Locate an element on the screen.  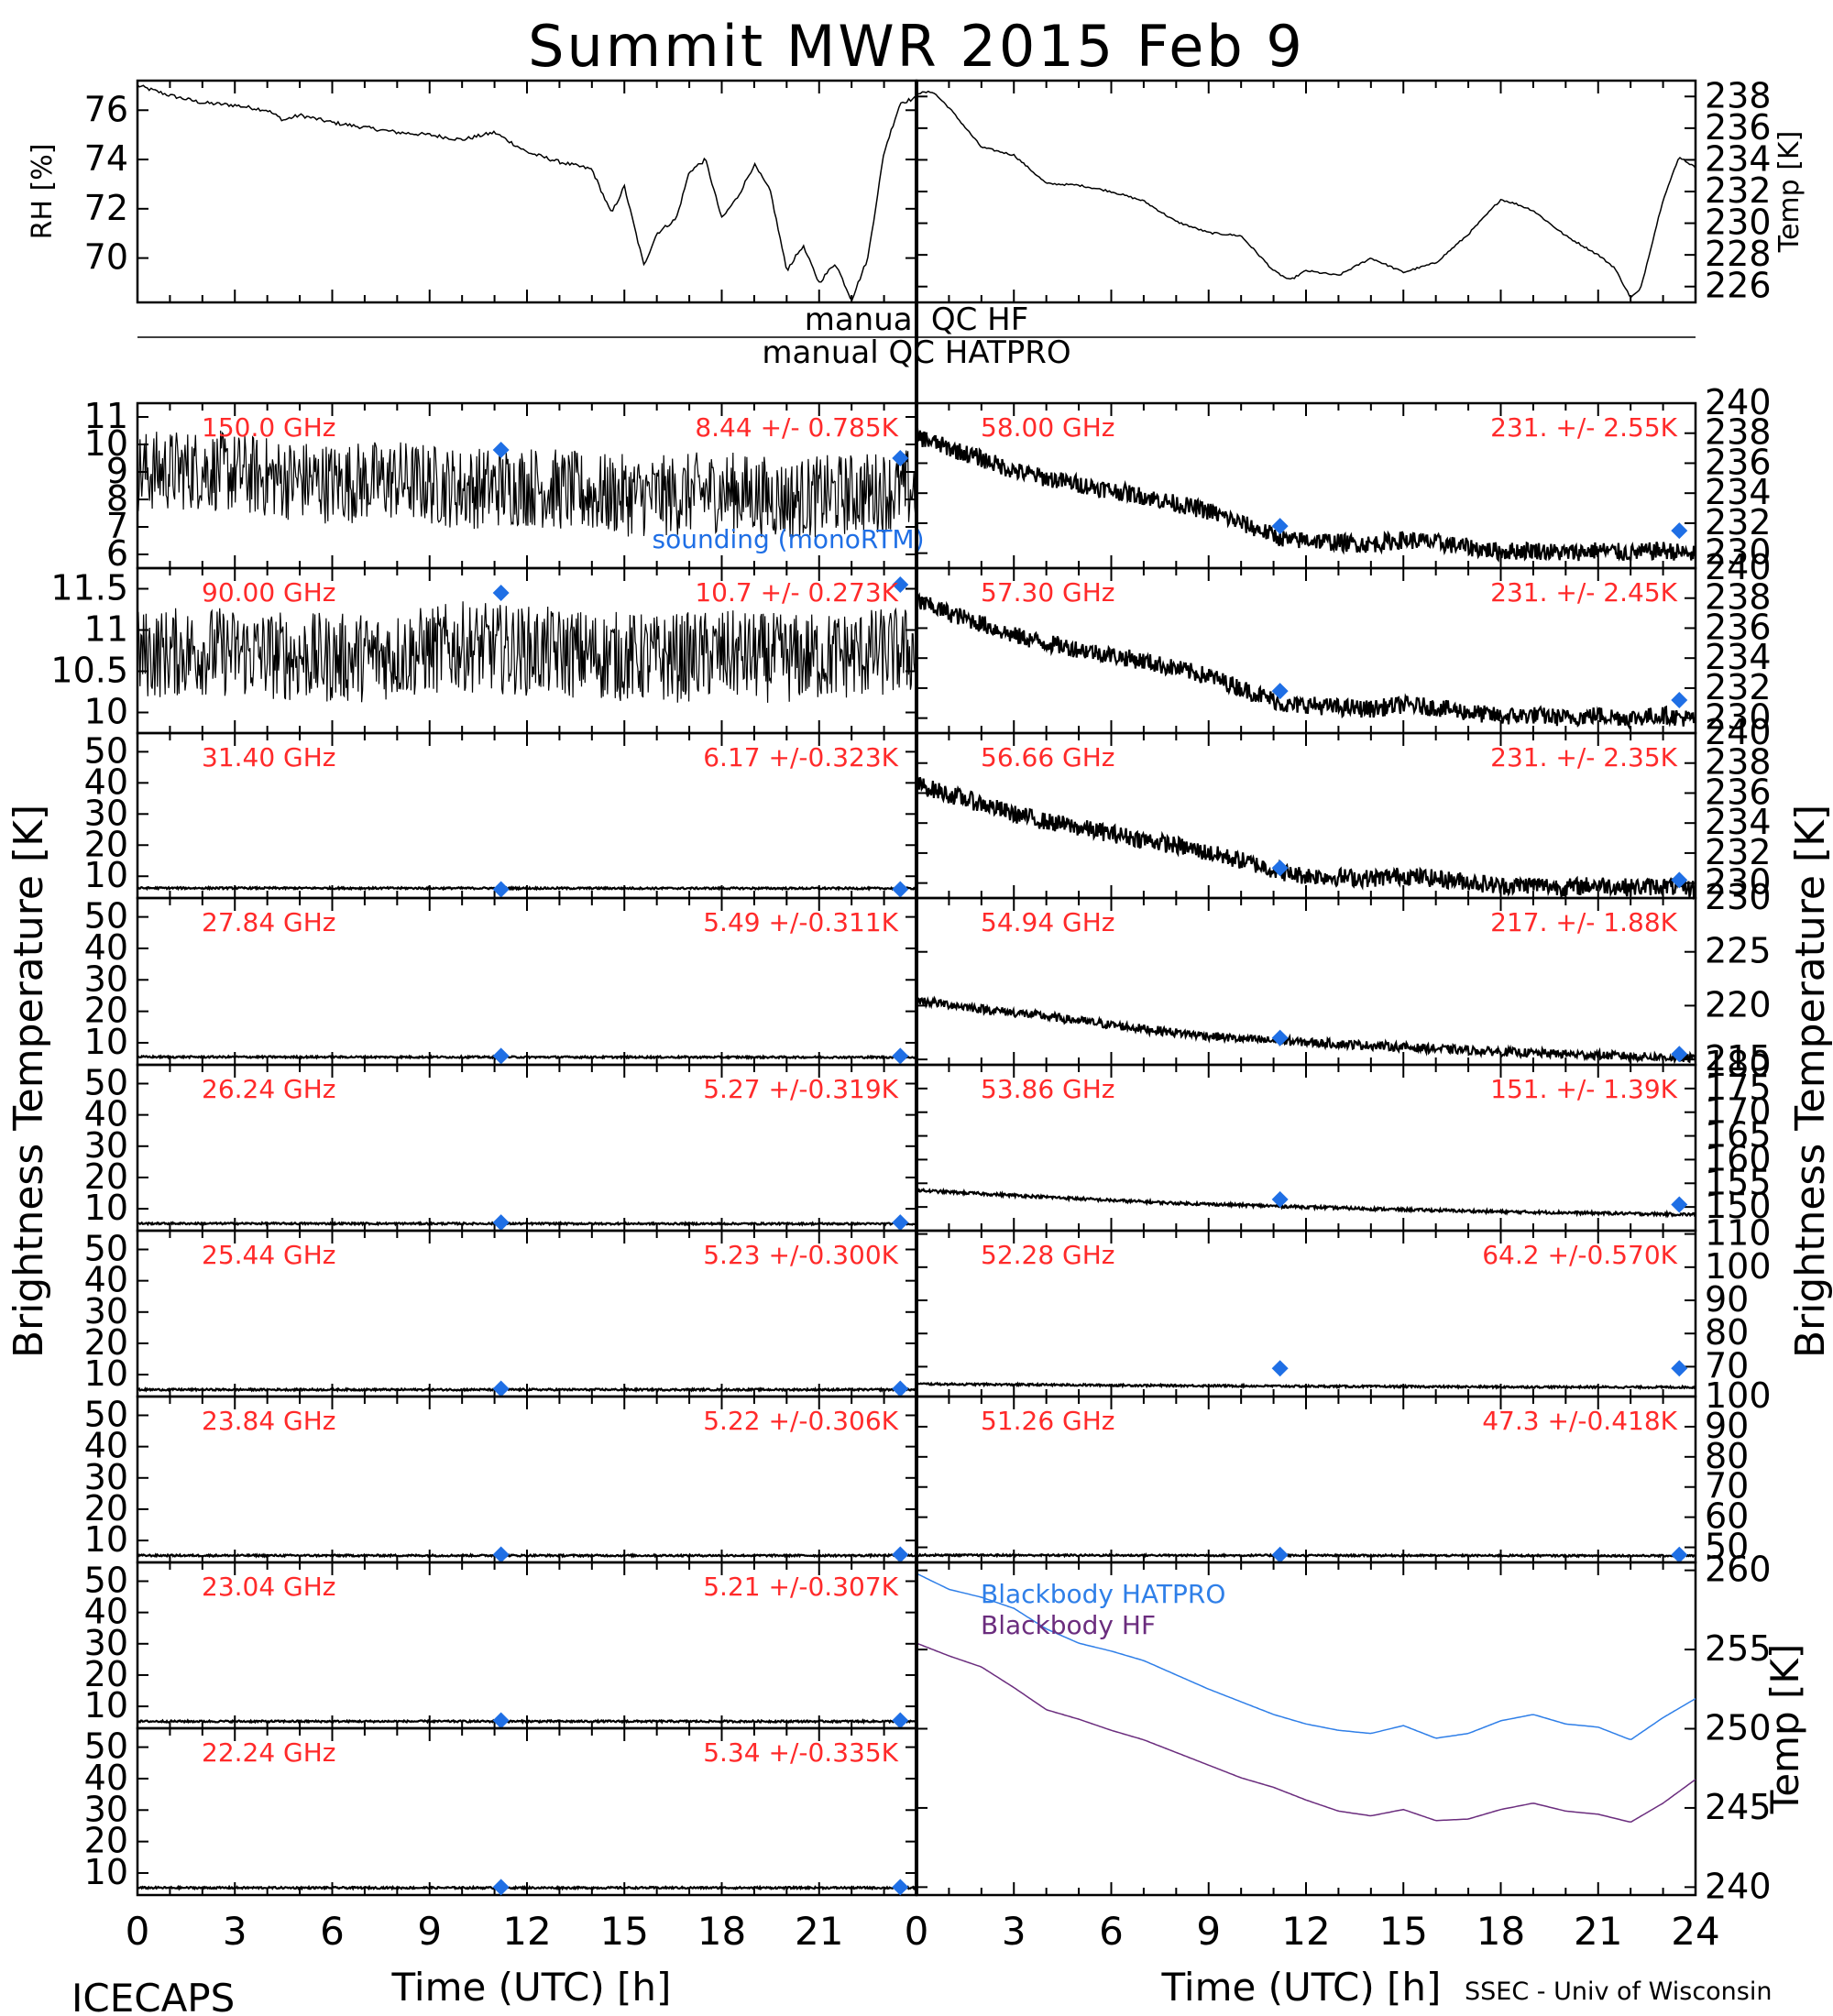
y-tick-label: 220 is located at coordinates (1738, 1004).